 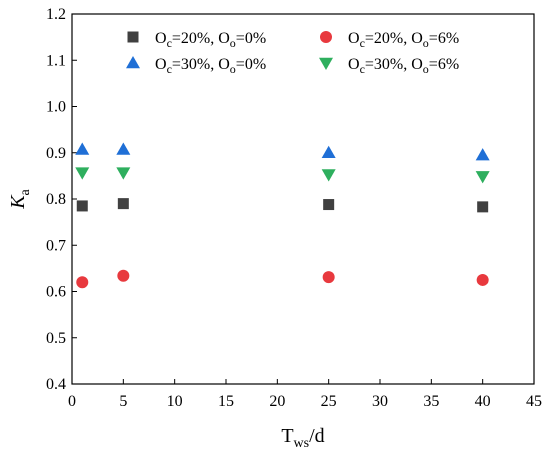 I want to click on y-axis-title: Ka, so click(x=20, y=198).